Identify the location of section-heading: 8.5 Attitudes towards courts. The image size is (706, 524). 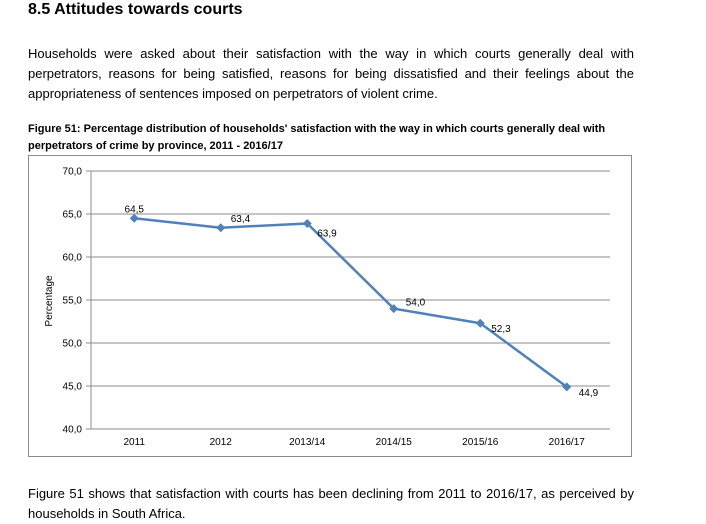
(135, 9).